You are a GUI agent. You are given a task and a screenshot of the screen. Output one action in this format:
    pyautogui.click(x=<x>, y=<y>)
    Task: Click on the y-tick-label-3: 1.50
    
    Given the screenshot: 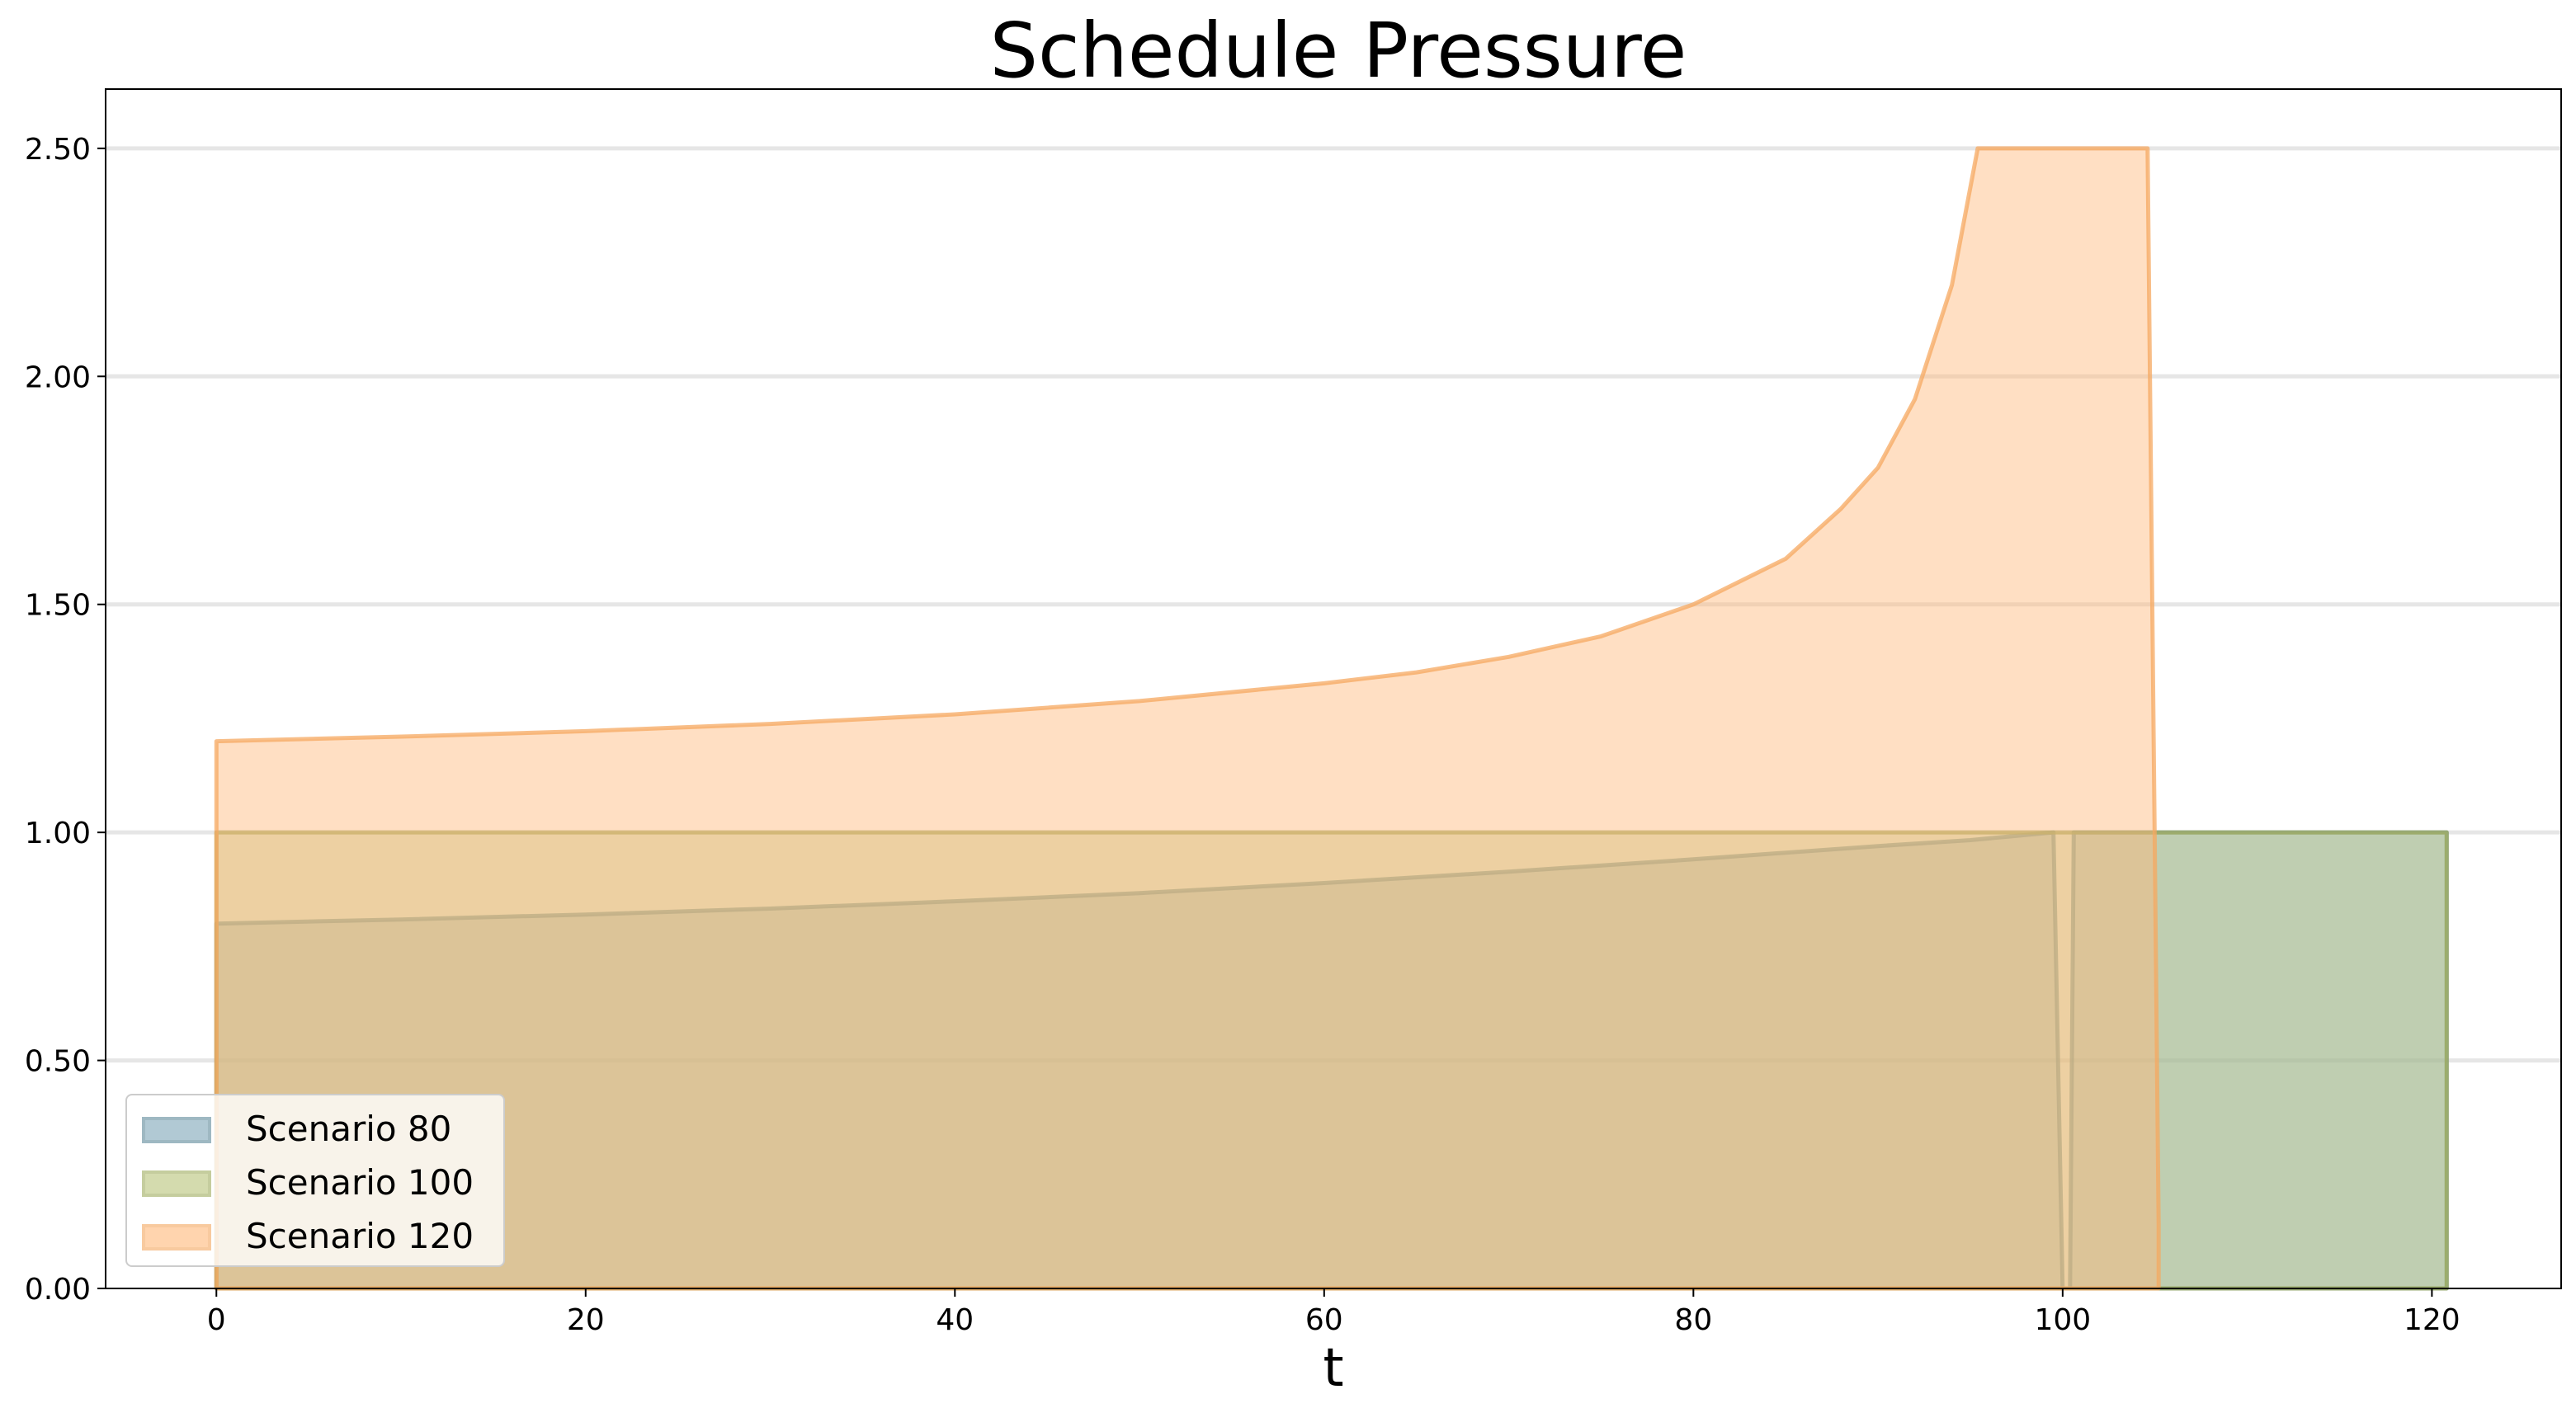 What is the action you would take?
    pyautogui.click(x=58, y=606)
    